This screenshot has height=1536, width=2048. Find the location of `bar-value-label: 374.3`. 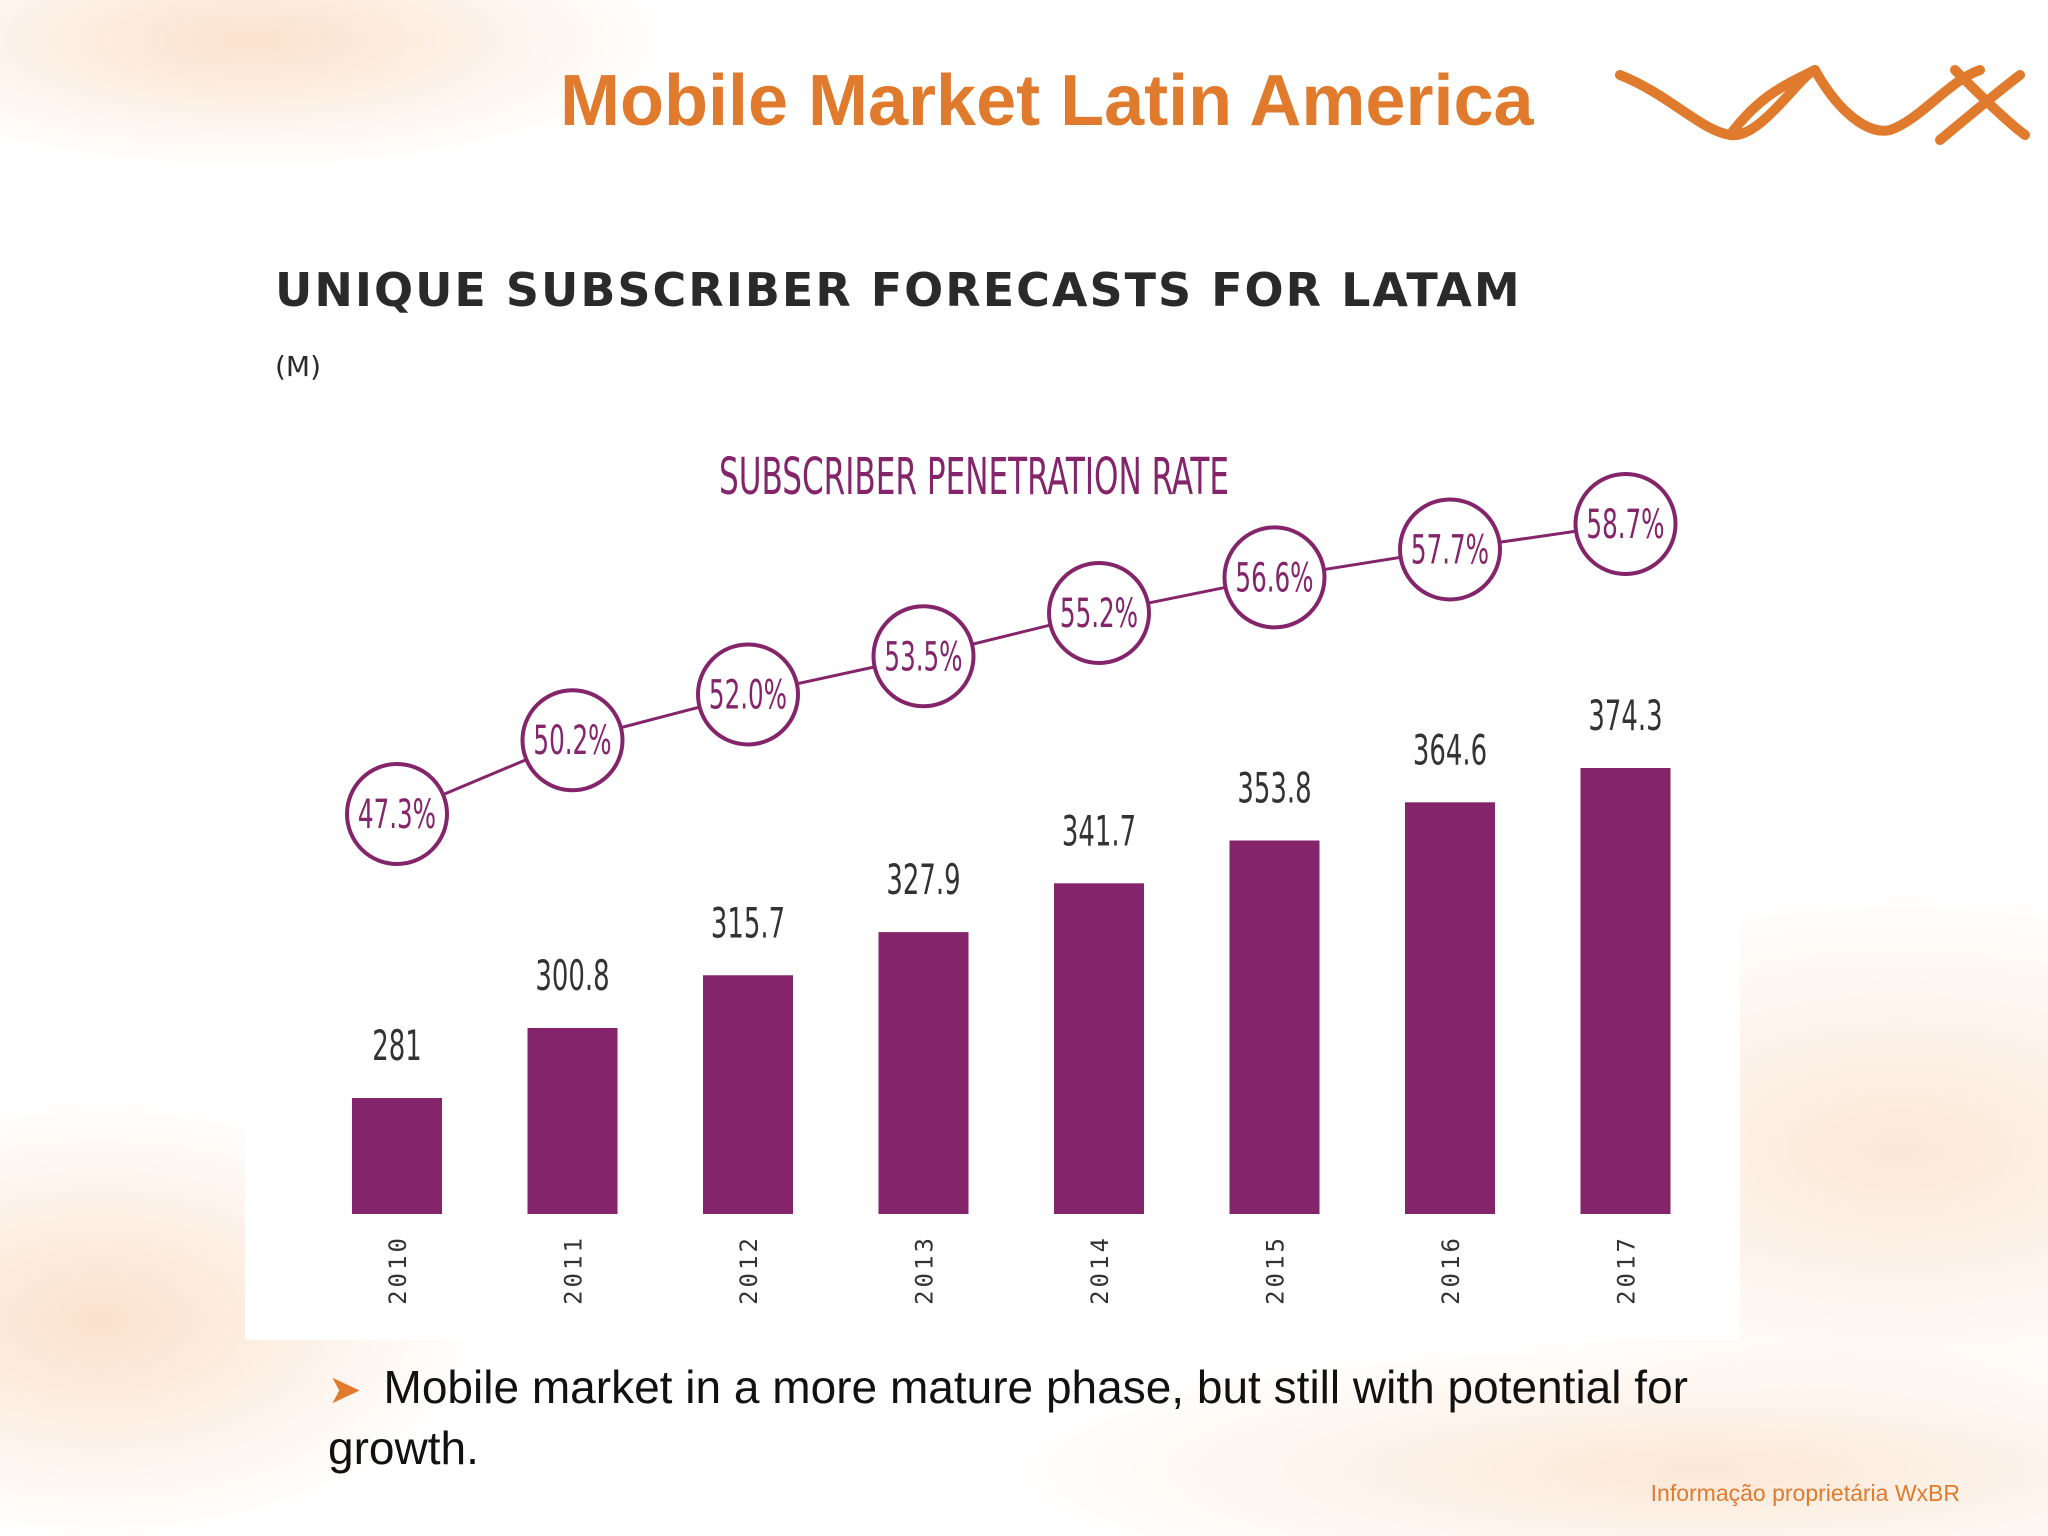

bar-value-label: 374.3 is located at coordinates (1625, 717).